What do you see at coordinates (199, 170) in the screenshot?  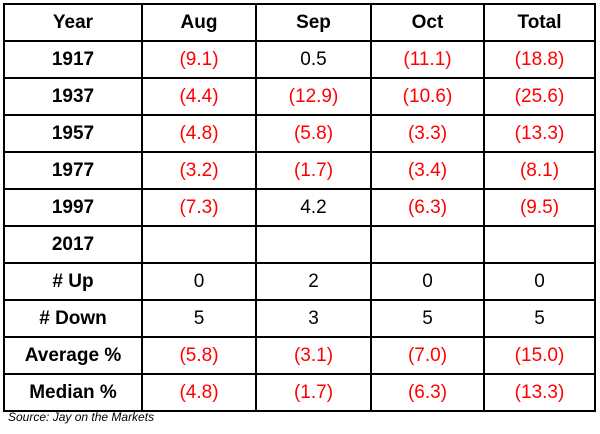 I see `cell-aug: (3.2)` at bounding box center [199, 170].